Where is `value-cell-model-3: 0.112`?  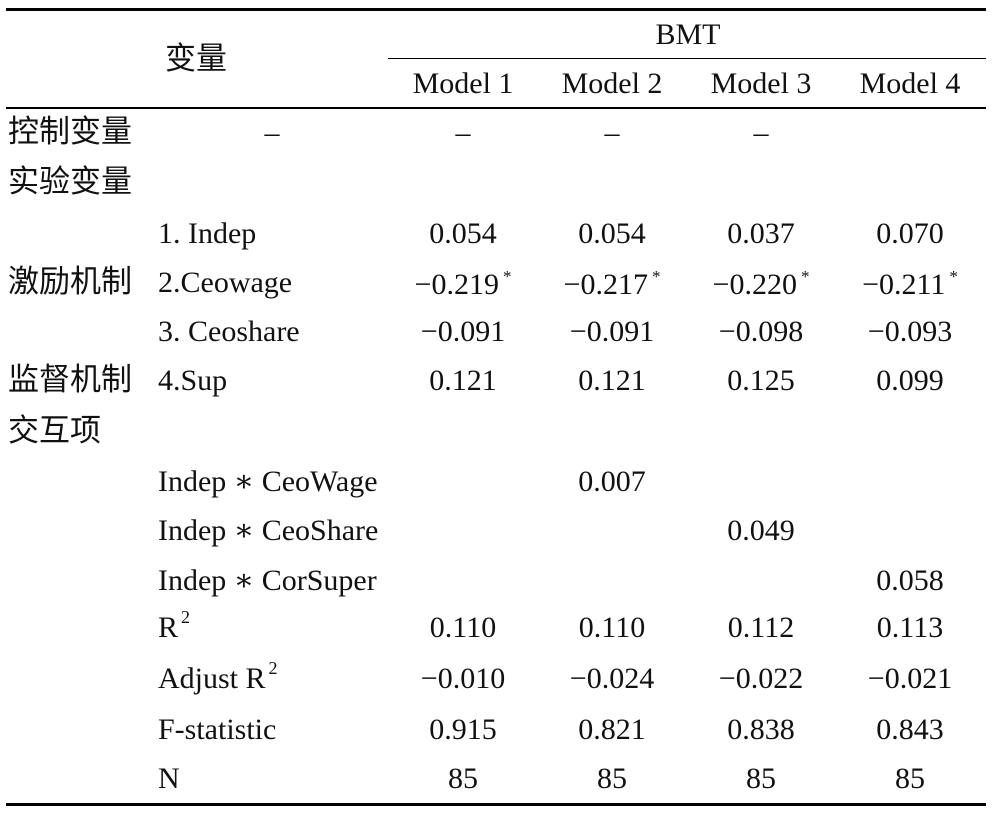 value-cell-model-3: 0.112 is located at coordinates (761, 628).